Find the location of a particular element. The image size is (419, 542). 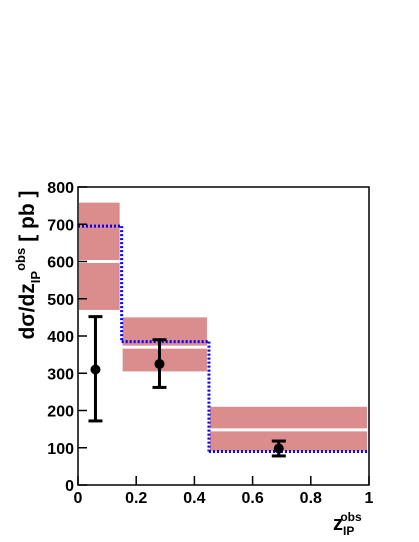

x-tick-label: 1 is located at coordinates (369, 498).